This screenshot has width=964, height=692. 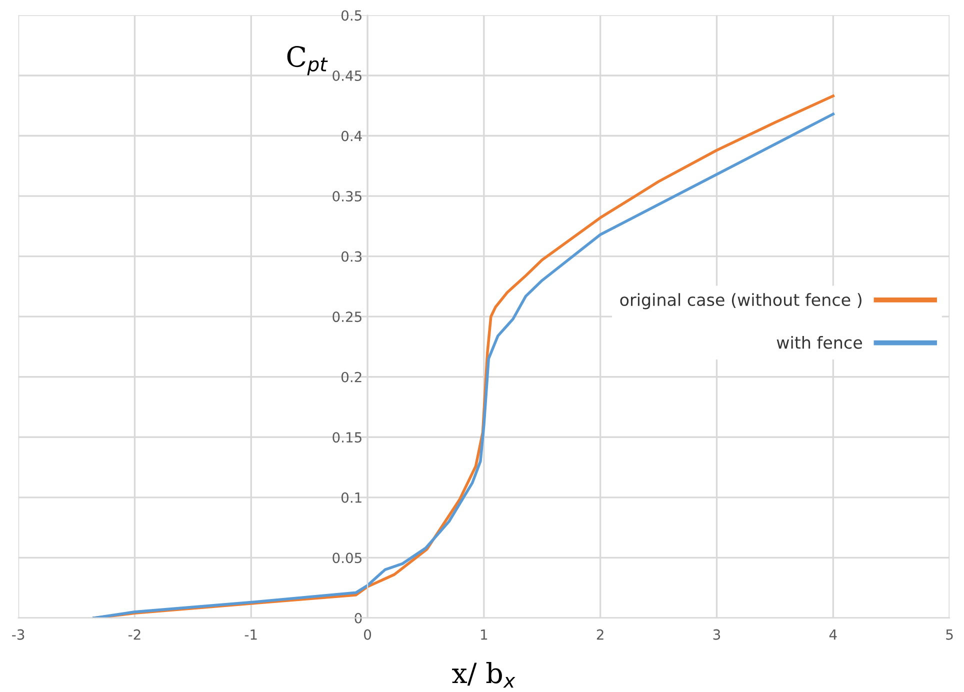 I want to click on y-tick-label: 0.45, so click(x=347, y=75).